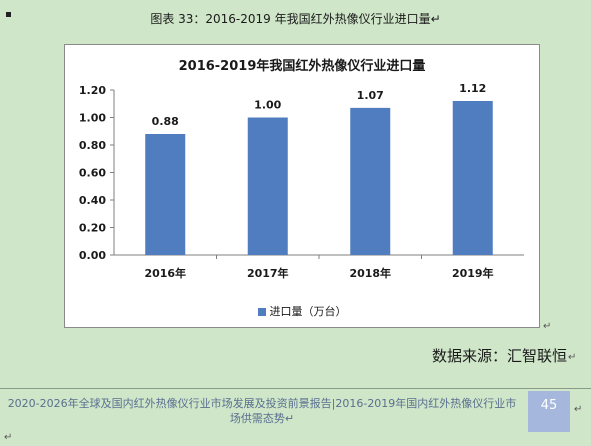 This screenshot has height=446, width=591. Describe the element at coordinates (261, 312) in the screenshot. I see `legend-swatch` at that location.